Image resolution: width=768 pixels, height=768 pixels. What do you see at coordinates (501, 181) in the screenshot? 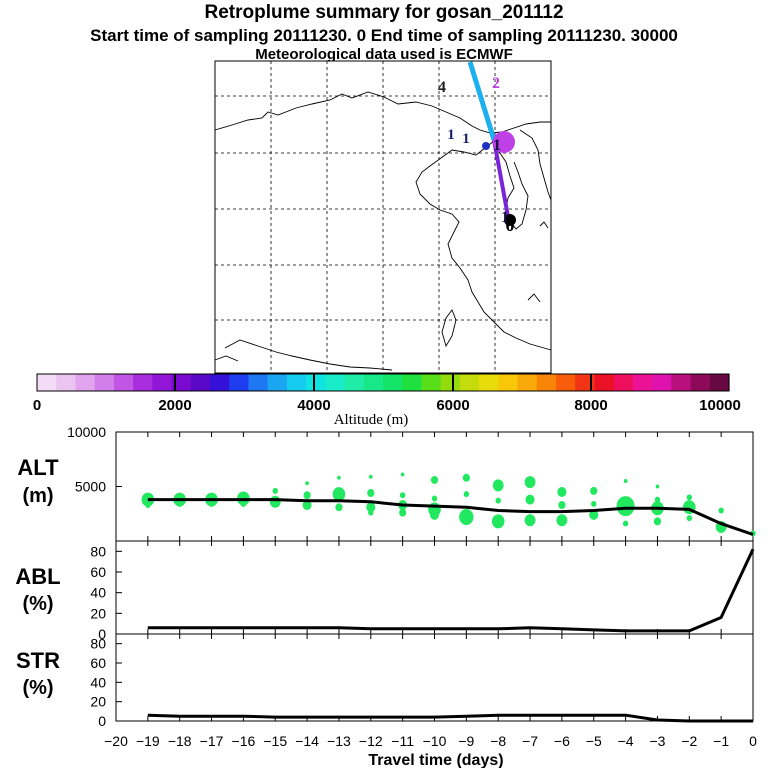
I see `trajectory-segment-near` at bounding box center [501, 181].